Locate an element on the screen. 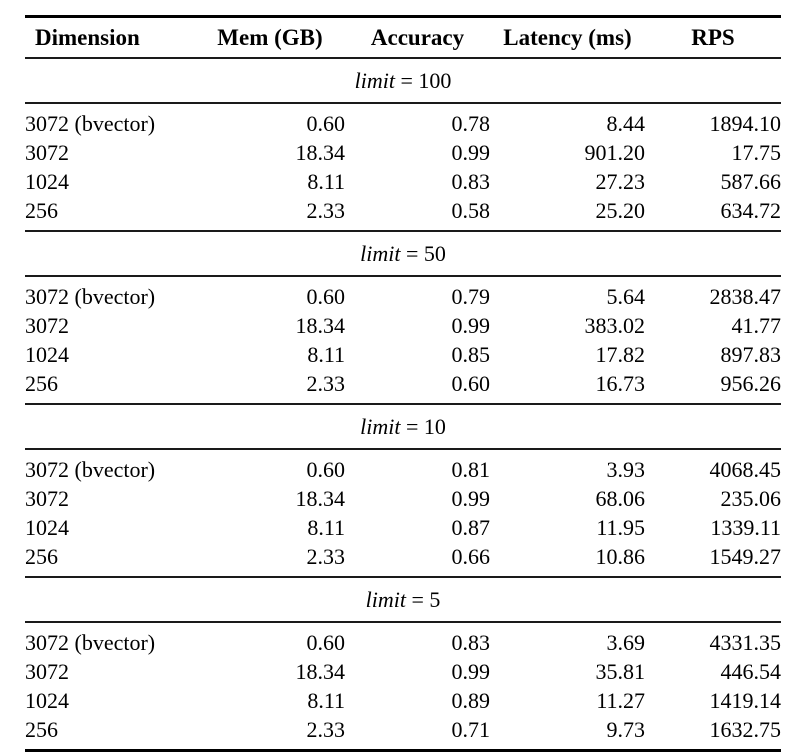 This screenshot has height=752, width=806. section-label-row: limit = 50 is located at coordinates (403, 253).